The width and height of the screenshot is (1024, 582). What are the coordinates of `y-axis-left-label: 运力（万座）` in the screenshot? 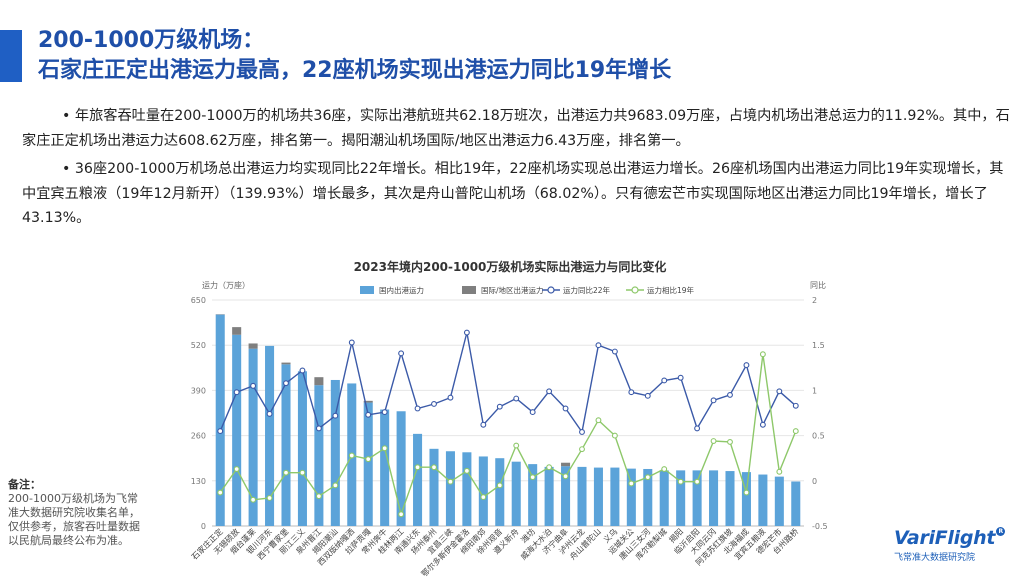 It's located at (226, 285).